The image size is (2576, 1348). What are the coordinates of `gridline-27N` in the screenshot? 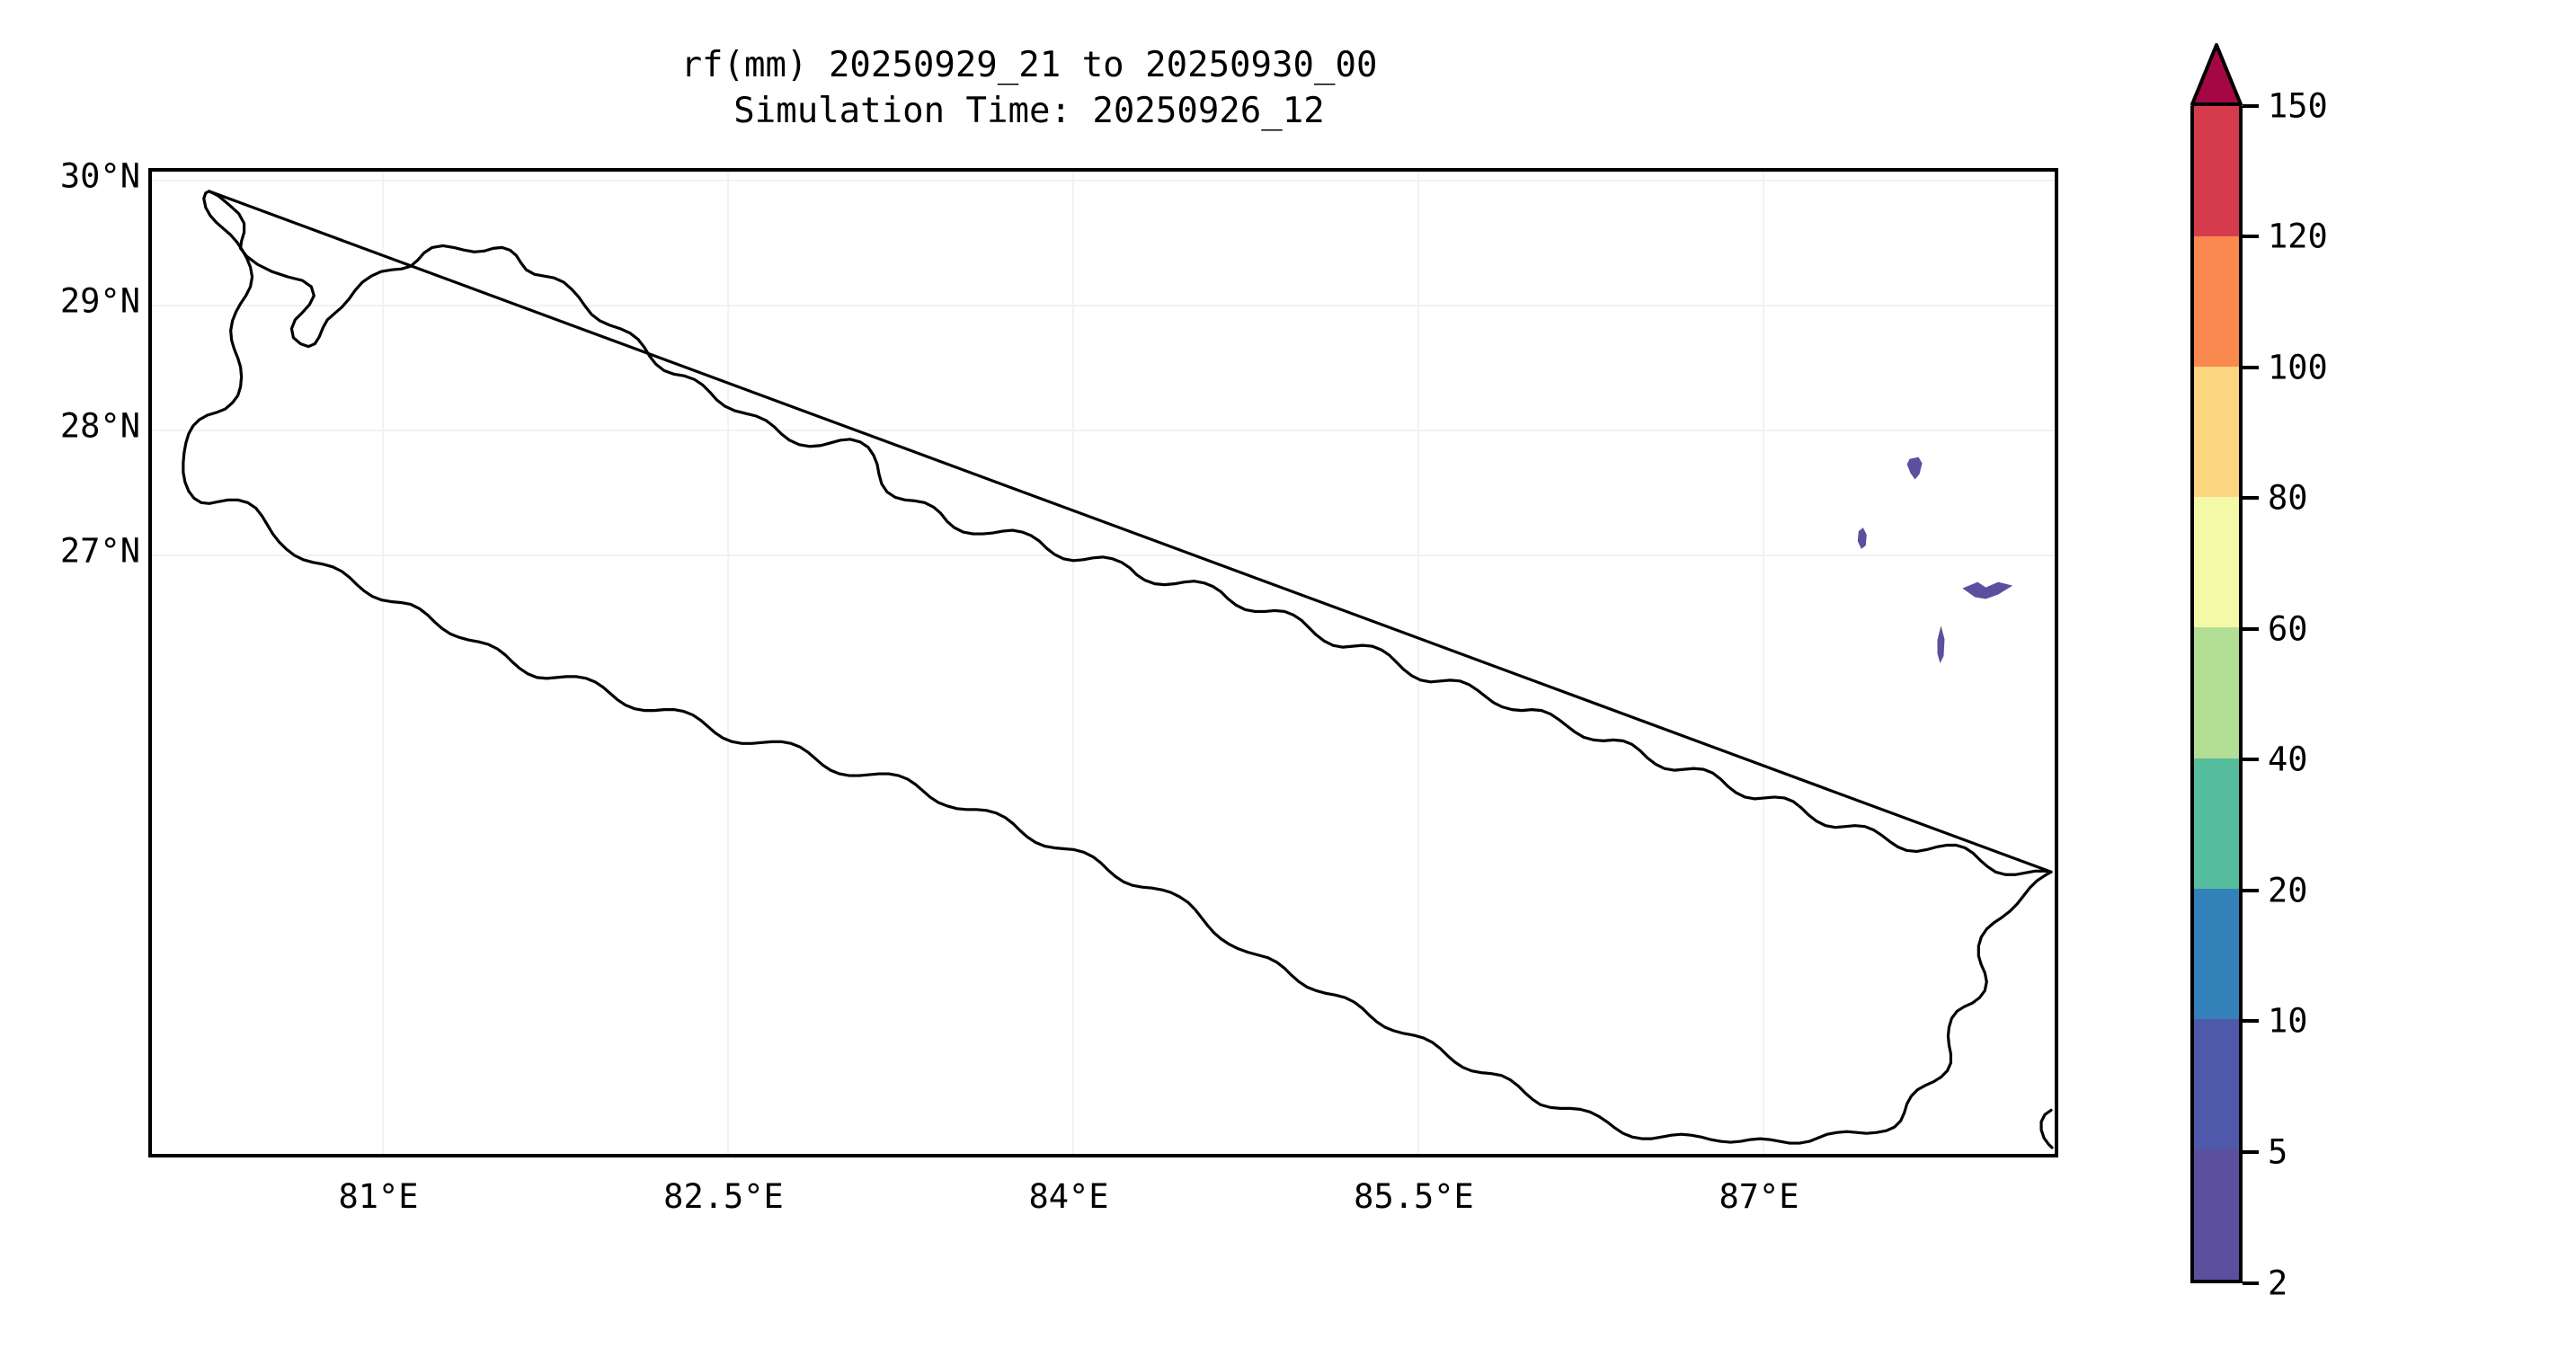 It's located at (1103, 555).